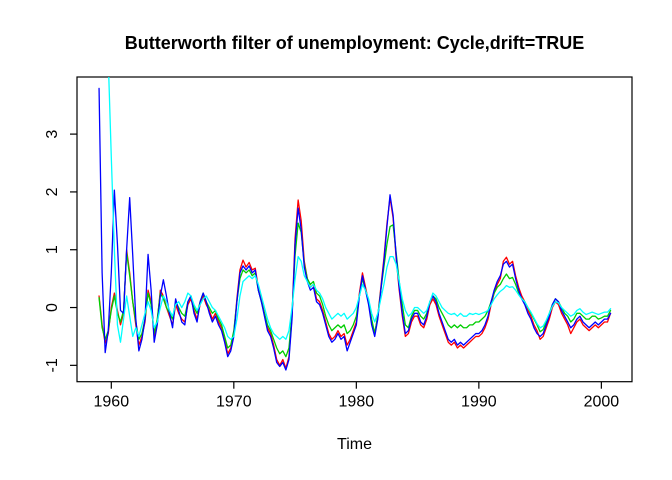 This screenshot has width=672, height=480. Describe the element at coordinates (479, 402) in the screenshot. I see `x-tick-label: 1990` at that location.